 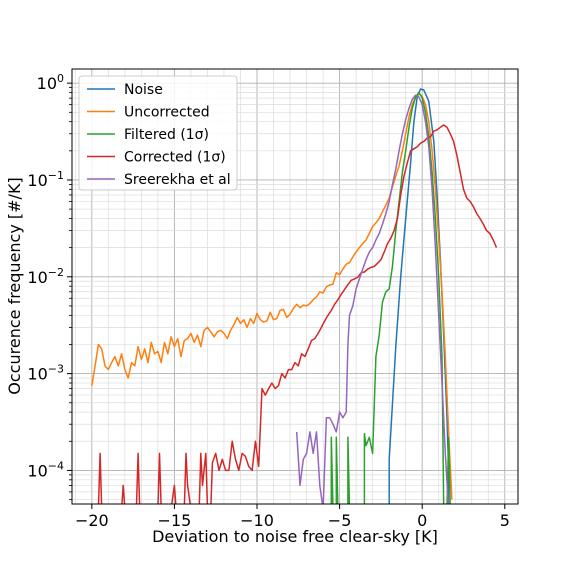 What do you see at coordinates (166, 135) in the screenshot?
I see `legend-label: Filtered (1σ)` at bounding box center [166, 135].